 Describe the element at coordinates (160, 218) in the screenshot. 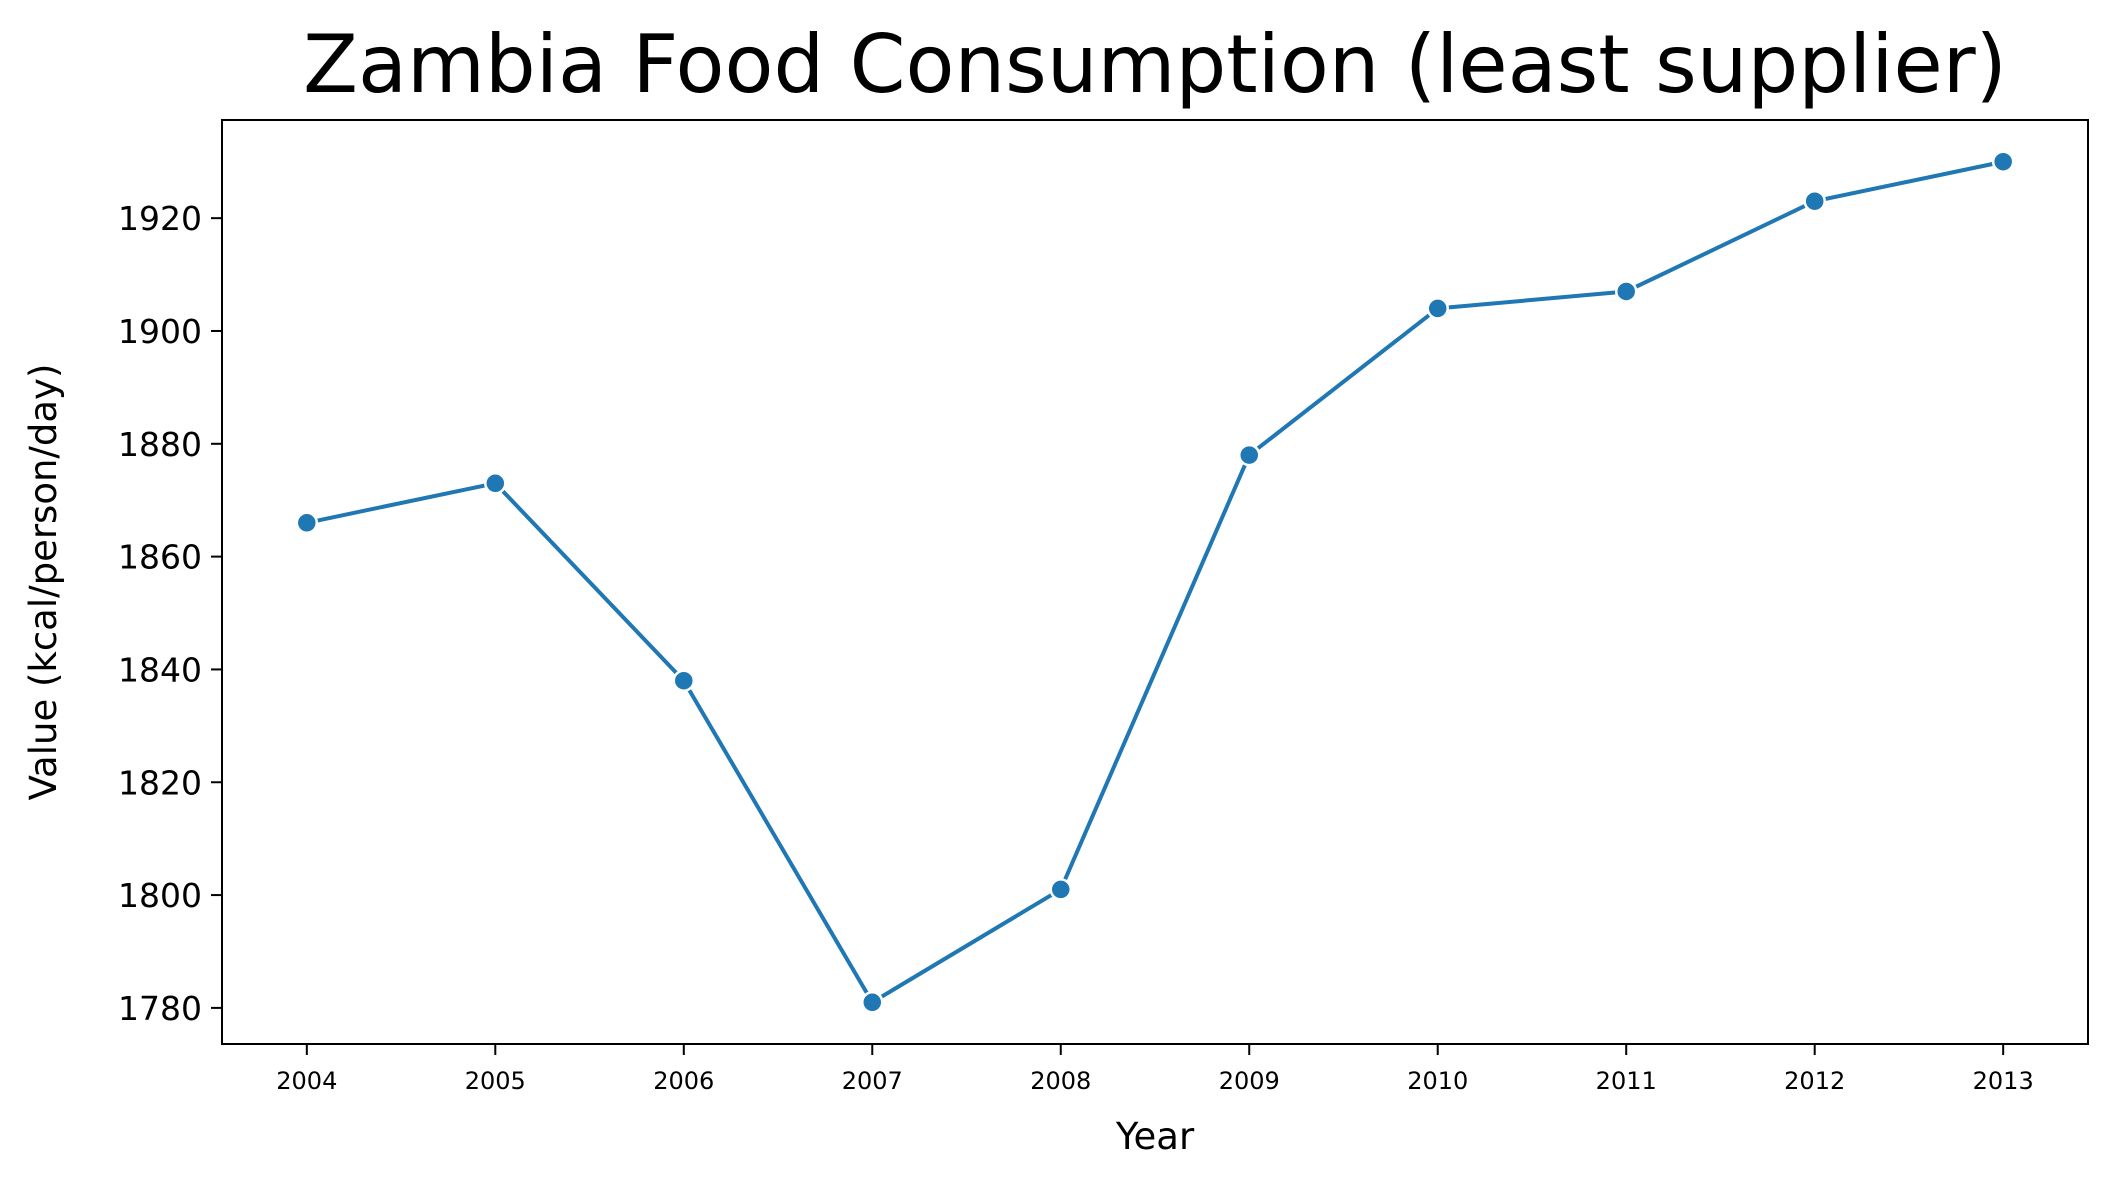

I see `y-tick-label: 1920` at that location.